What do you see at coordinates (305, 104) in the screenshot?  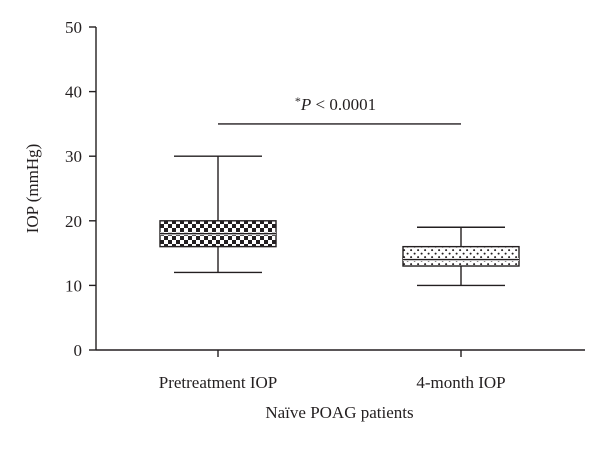 I see `significance-p: P` at bounding box center [305, 104].